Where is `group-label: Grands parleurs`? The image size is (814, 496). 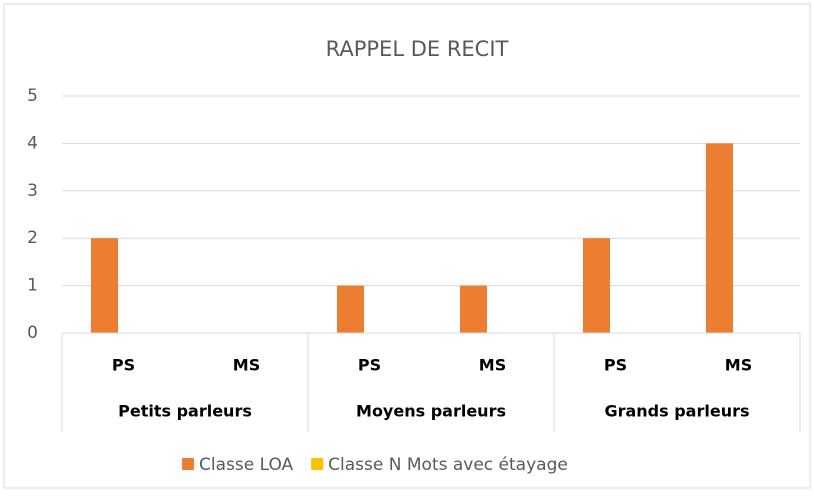 group-label: Grands parleurs is located at coordinates (676, 411).